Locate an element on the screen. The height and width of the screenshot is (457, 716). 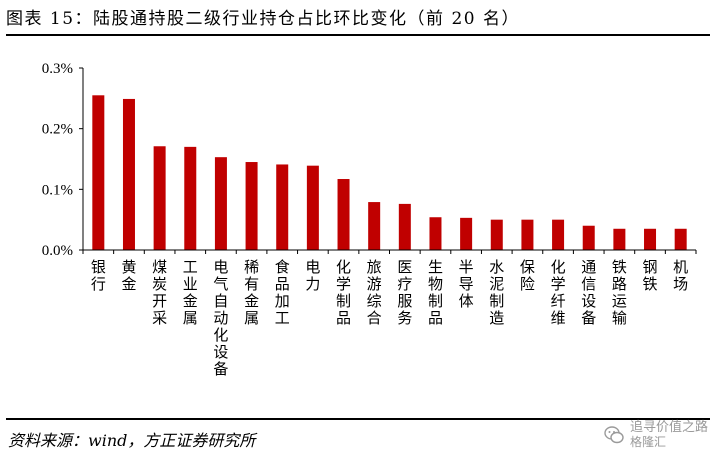
x-tick-label: 水泥制造 is located at coordinates (496, 292).